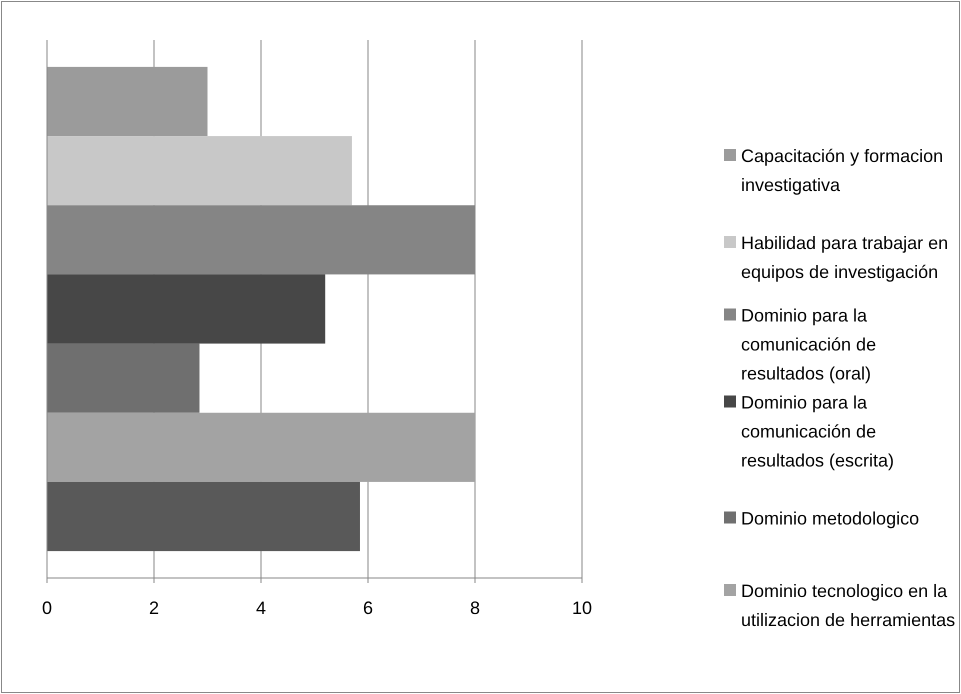  Describe the element at coordinates (808, 345) in the screenshot. I see `legend-label: Dominio para la comunicación de resultados (oral)` at that location.